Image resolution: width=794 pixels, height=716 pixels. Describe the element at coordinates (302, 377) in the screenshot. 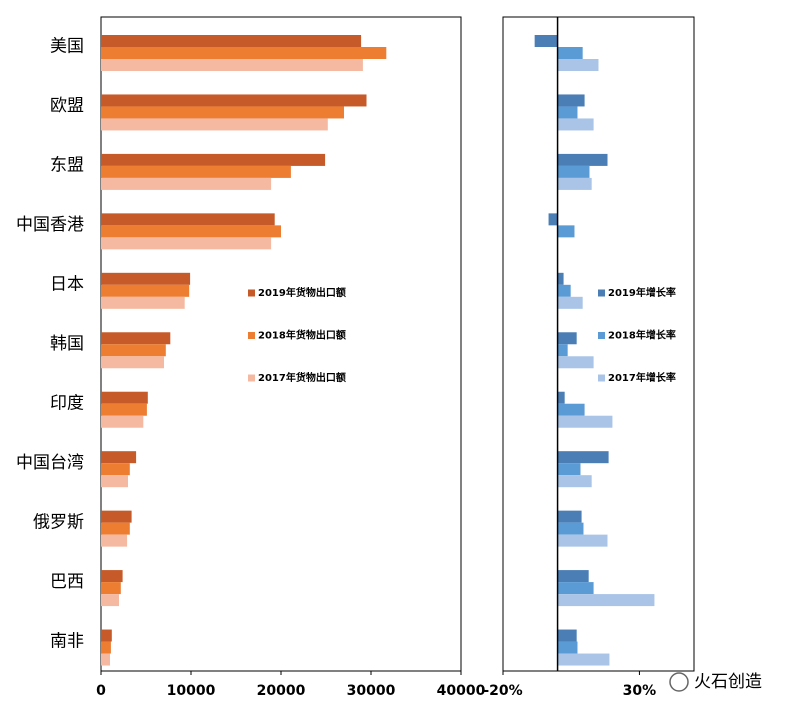

I see `legend-label: 2017年货物出口额` at that location.